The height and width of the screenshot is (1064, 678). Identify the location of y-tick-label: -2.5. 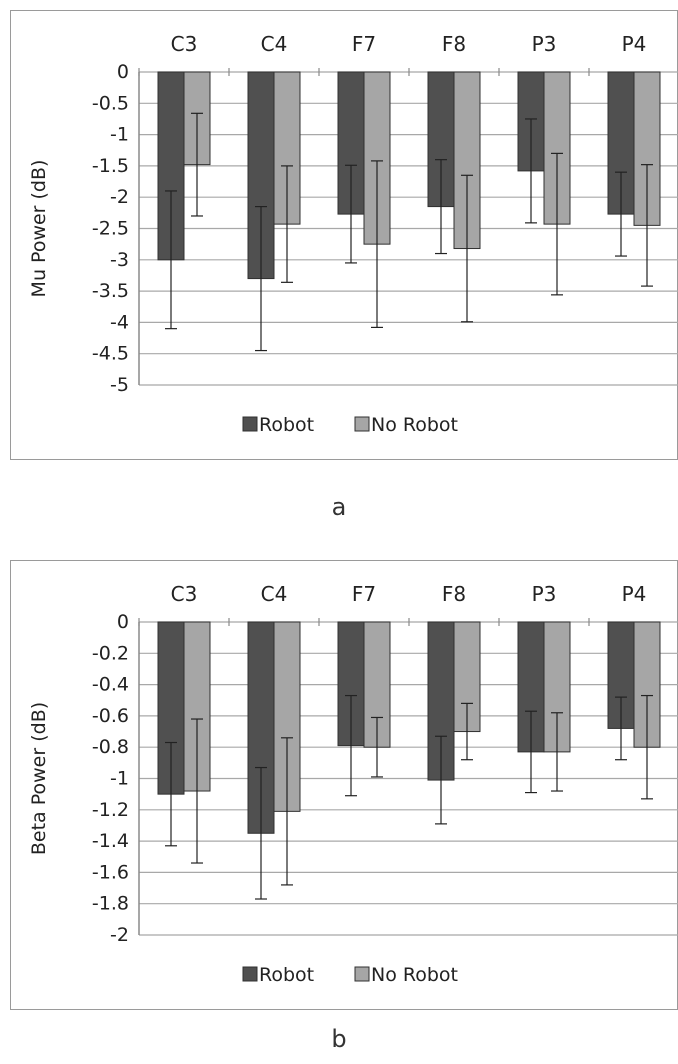
(110, 229).